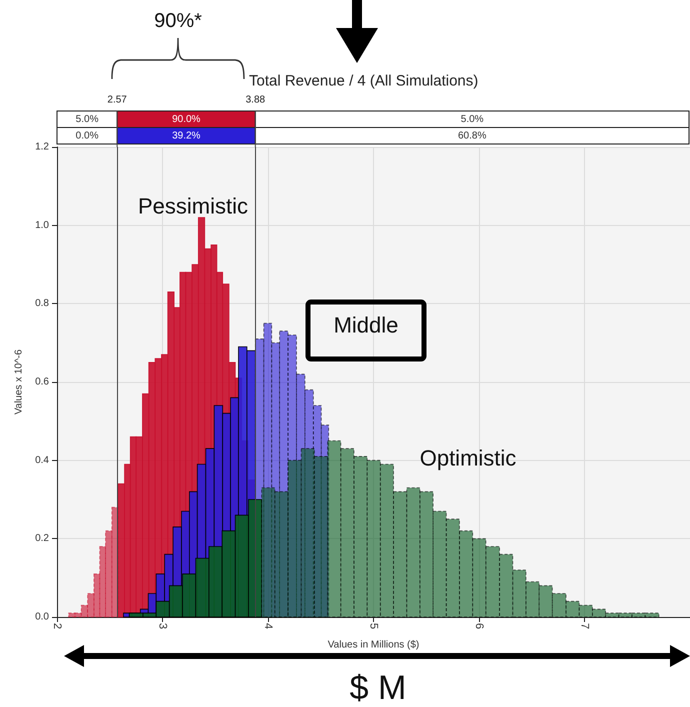  What do you see at coordinates (178, 21) in the screenshot?
I see `text: 90%*` at bounding box center [178, 21].